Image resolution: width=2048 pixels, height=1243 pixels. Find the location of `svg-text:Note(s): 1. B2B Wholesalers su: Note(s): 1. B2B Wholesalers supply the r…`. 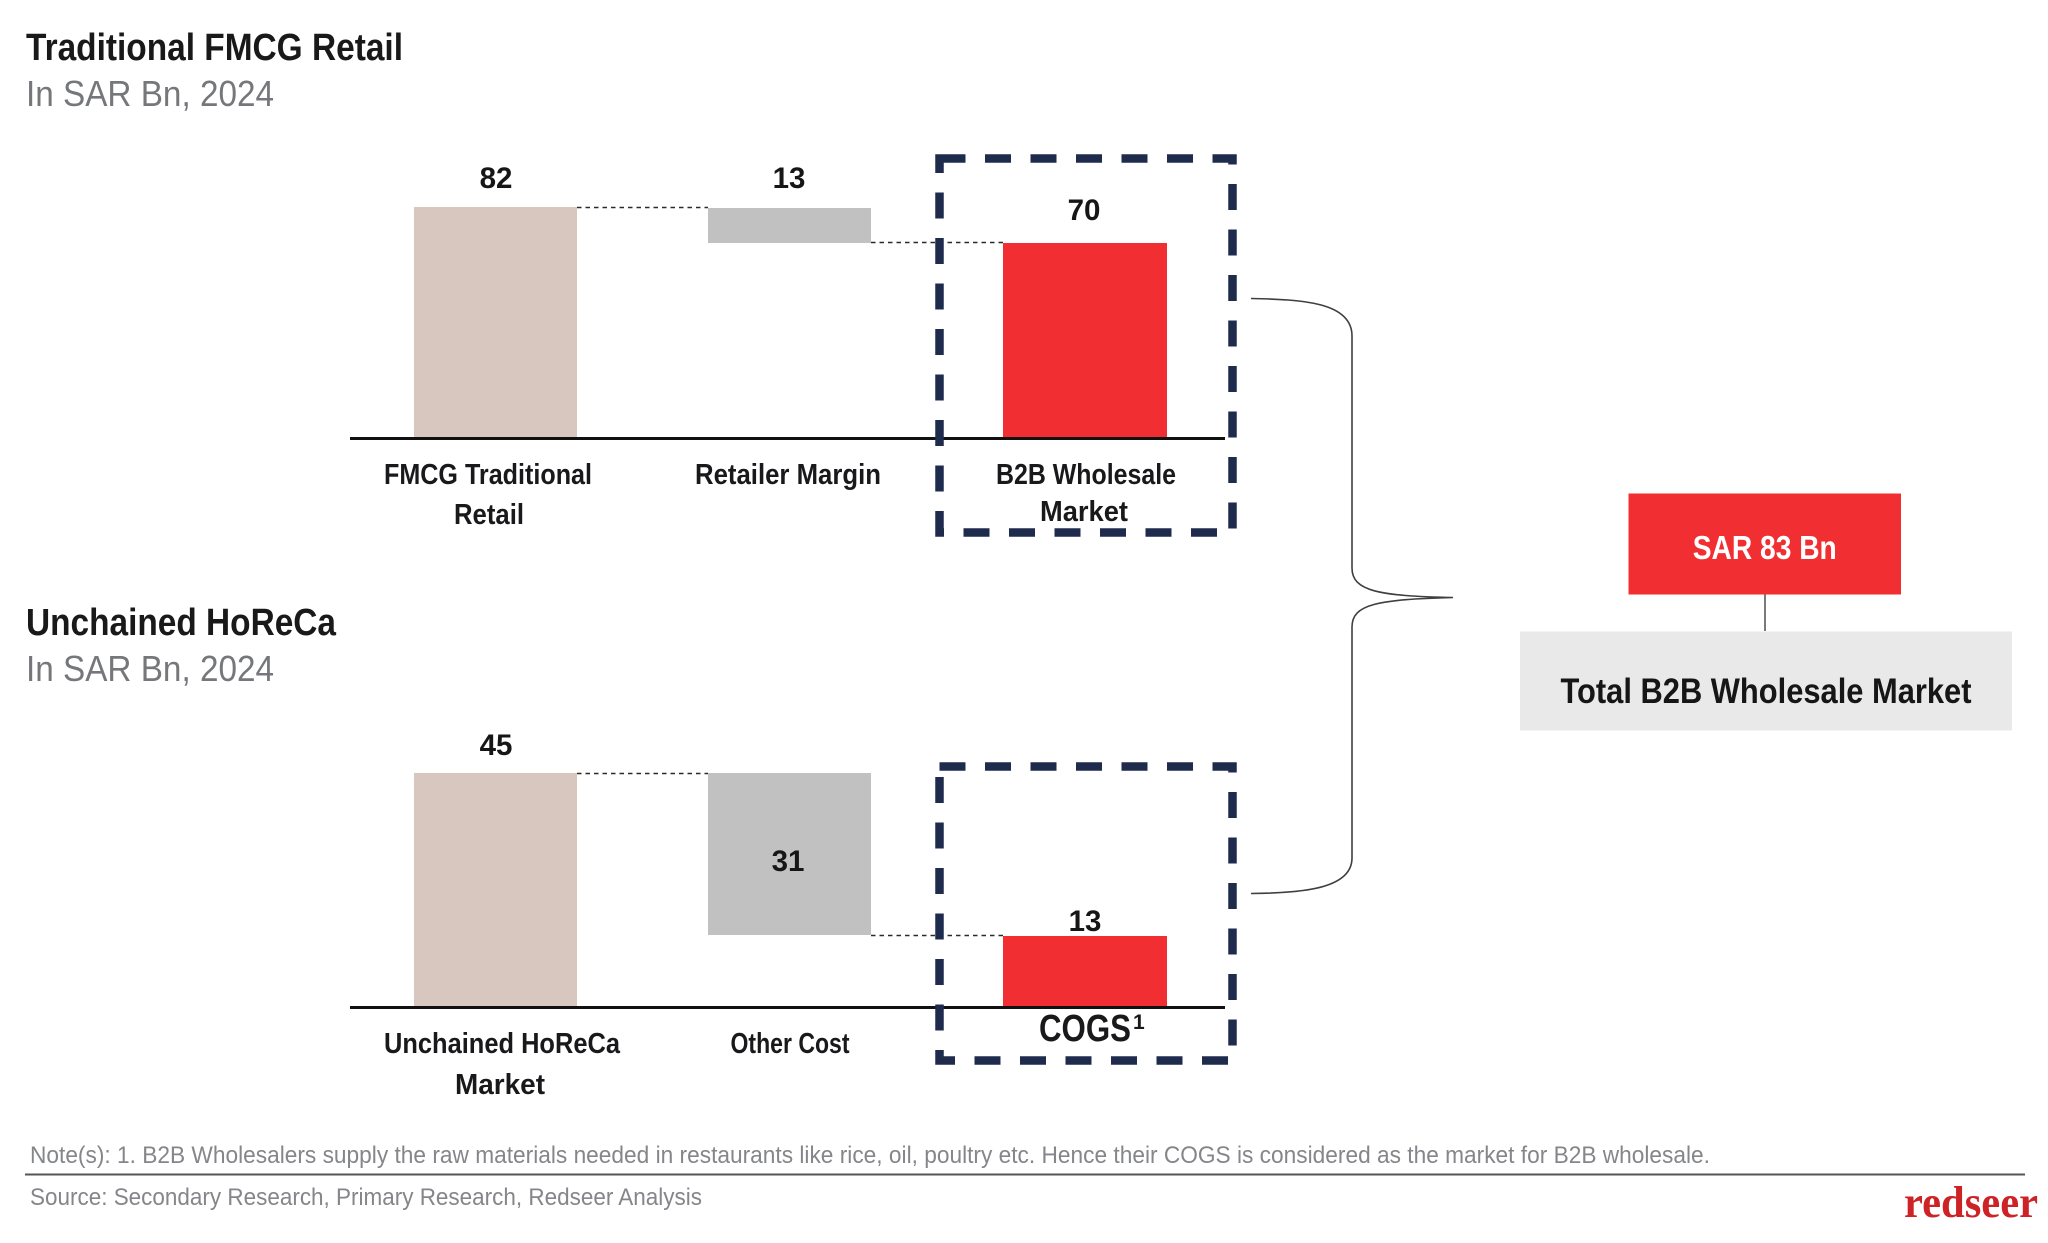

svg-text:Note(s): 1. B2B Wholesalers su: Note(s): 1. B2B Wholesalers supply the r… is located at coordinates (870, 1155).